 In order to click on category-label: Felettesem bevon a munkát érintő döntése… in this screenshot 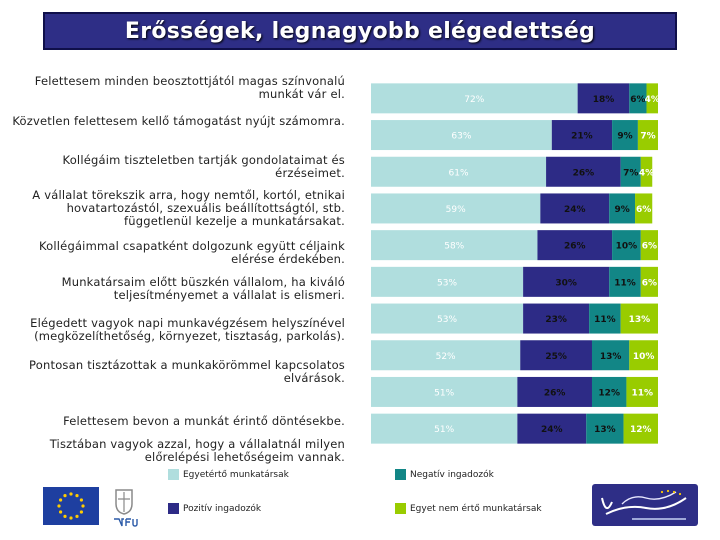, I will do `click(204, 421)`.